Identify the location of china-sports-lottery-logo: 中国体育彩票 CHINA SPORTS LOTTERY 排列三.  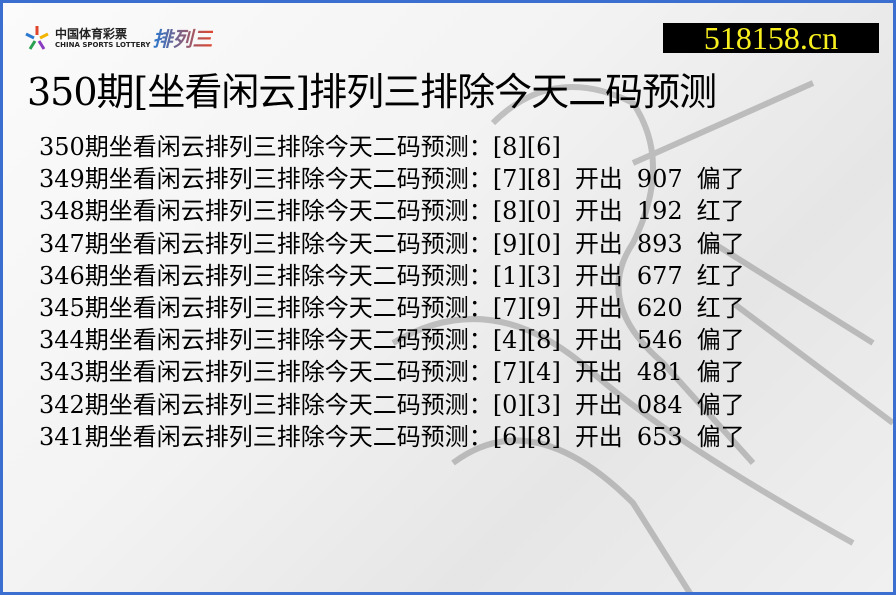
(118, 37).